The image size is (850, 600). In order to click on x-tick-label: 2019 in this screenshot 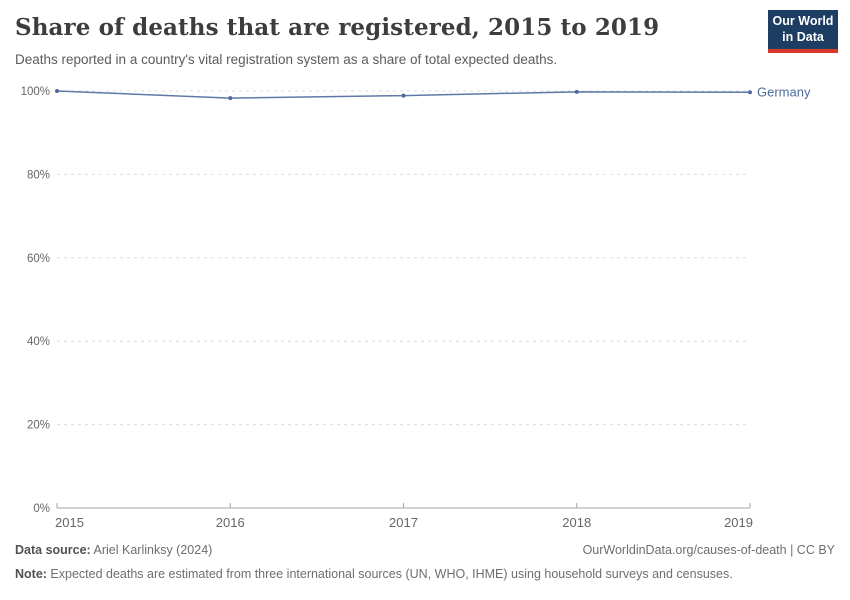, I will do `click(738, 522)`.